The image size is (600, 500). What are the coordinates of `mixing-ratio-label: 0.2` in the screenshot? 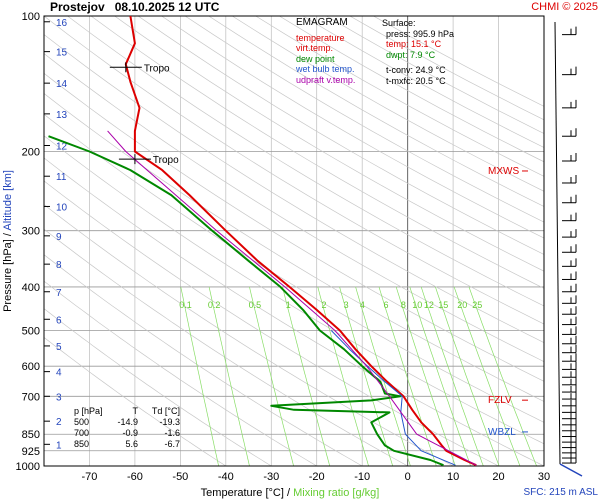 It's located at (214, 305).